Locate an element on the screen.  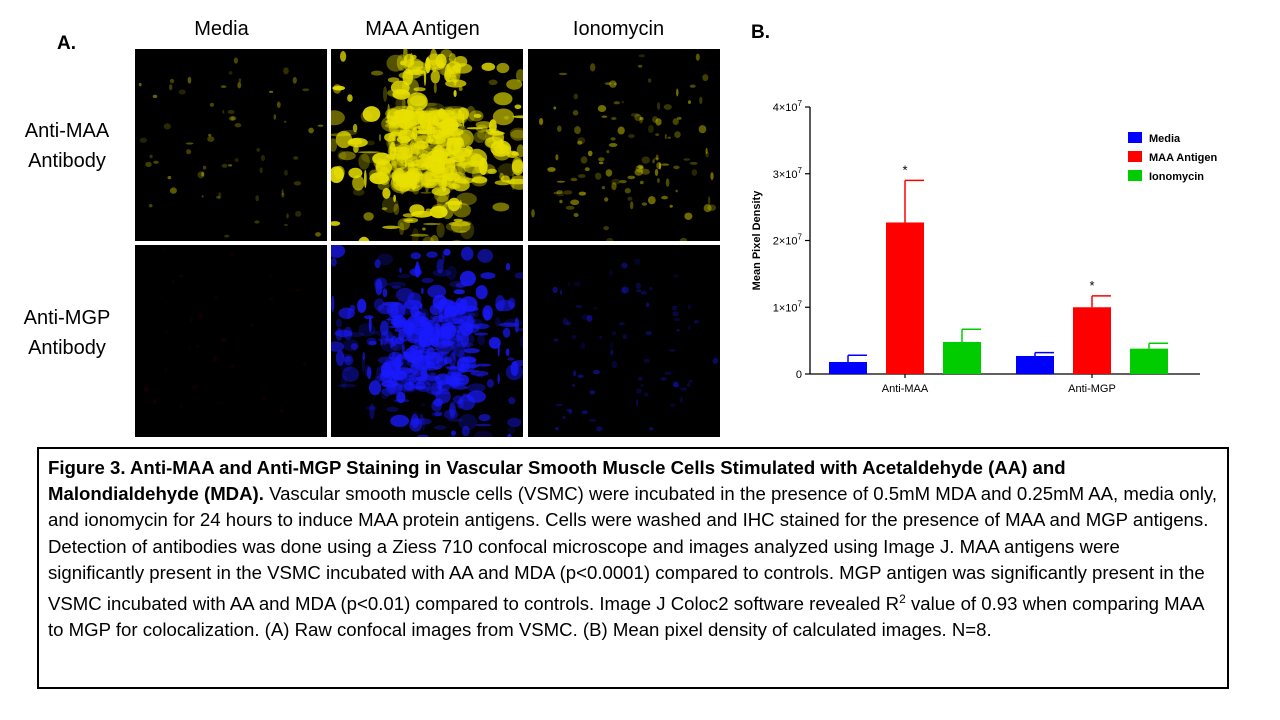
row-header-anti-maa-line2: Antibody is located at coordinates (67, 161).